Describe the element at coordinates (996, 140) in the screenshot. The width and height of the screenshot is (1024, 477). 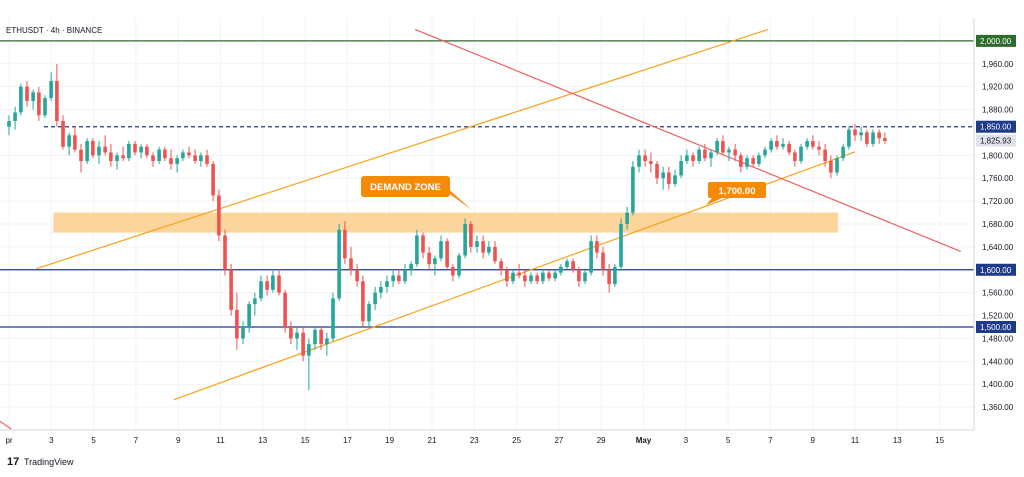
I see `current-price-text: 1,825.93` at that location.